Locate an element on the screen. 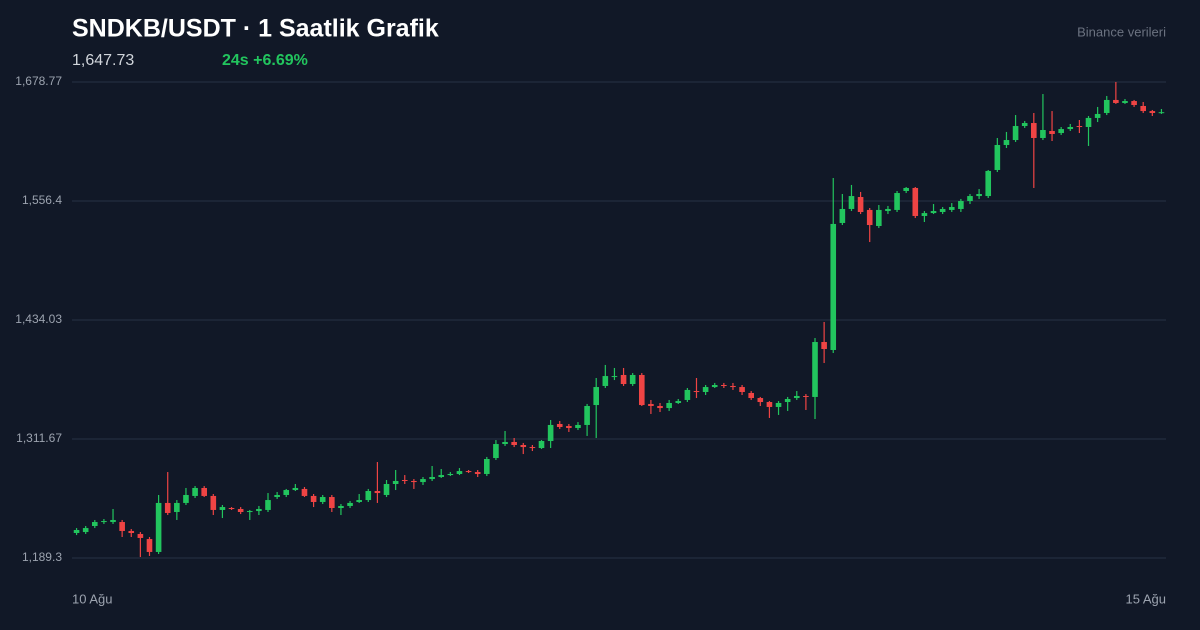  price-change: 24s +6.69% is located at coordinates (265, 60).